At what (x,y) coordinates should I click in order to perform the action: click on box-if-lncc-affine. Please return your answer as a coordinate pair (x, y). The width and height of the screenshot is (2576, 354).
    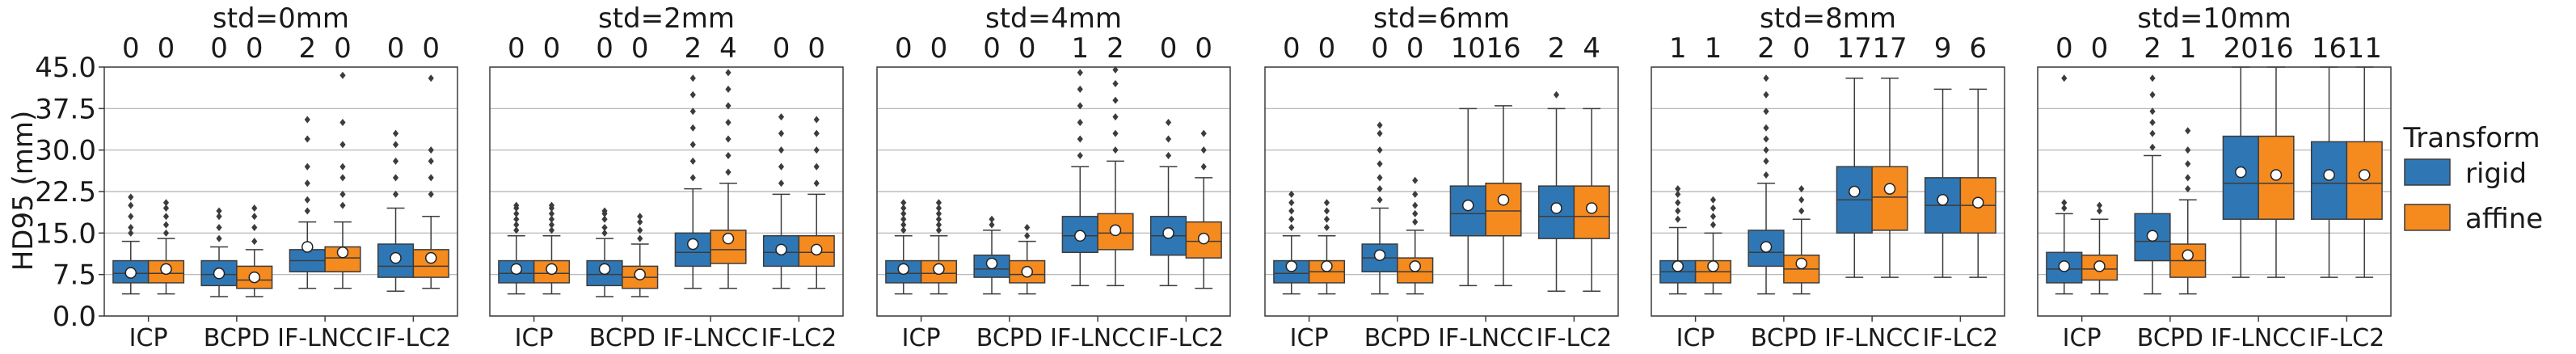
    Looking at the image, I should click on (1503, 196).